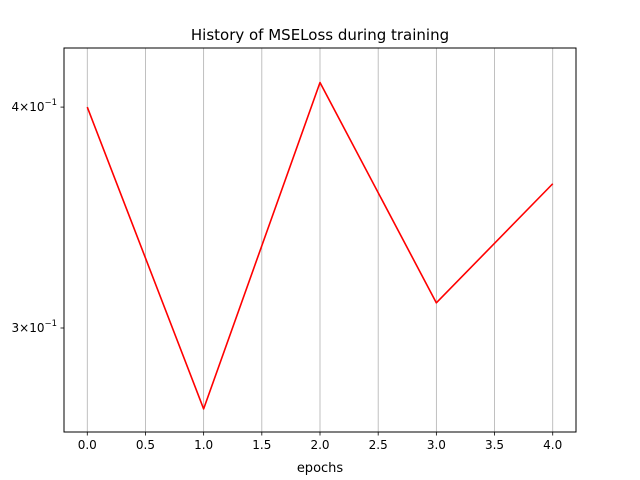 The width and height of the screenshot is (640, 480). What do you see at coordinates (261, 445) in the screenshot?
I see `x-tick-label: 1.5` at bounding box center [261, 445].